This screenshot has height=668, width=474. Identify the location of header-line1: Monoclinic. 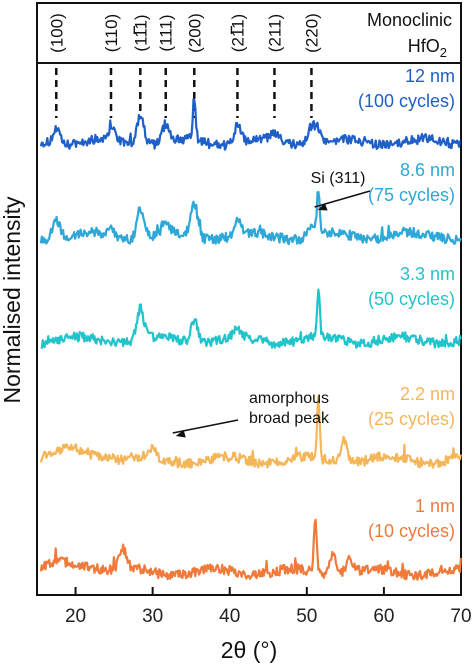
(409, 20).